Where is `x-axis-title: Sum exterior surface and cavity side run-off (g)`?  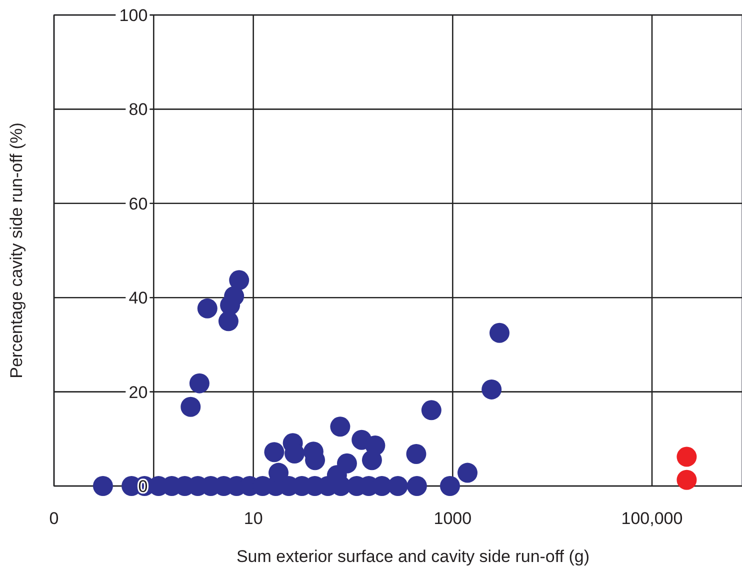
x-axis-title: Sum exterior surface and cavity side run-off (g) is located at coordinates (413, 556).